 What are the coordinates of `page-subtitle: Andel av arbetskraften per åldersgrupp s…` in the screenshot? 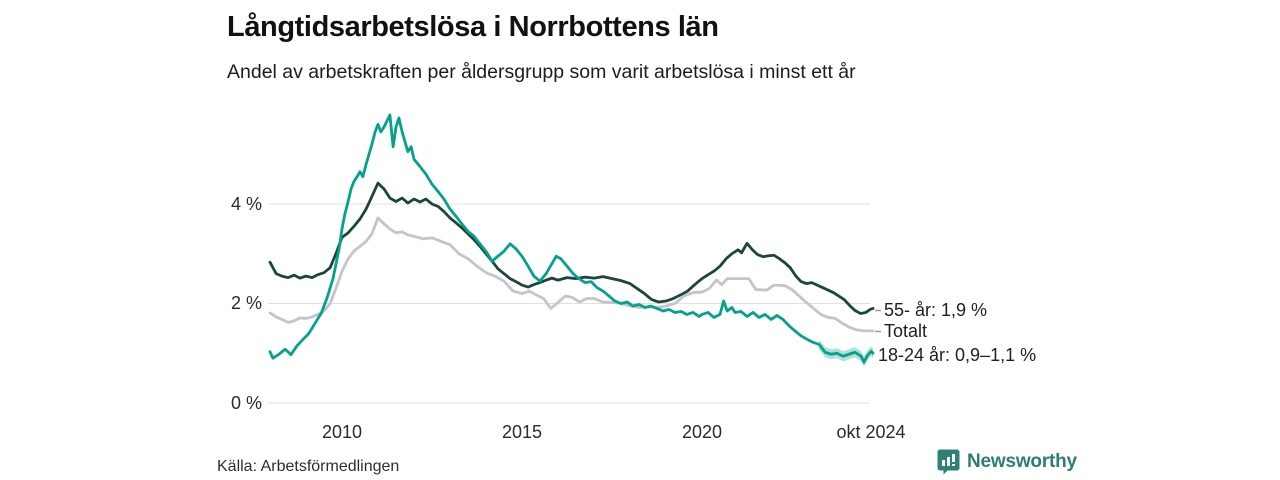 It's located at (541, 72).